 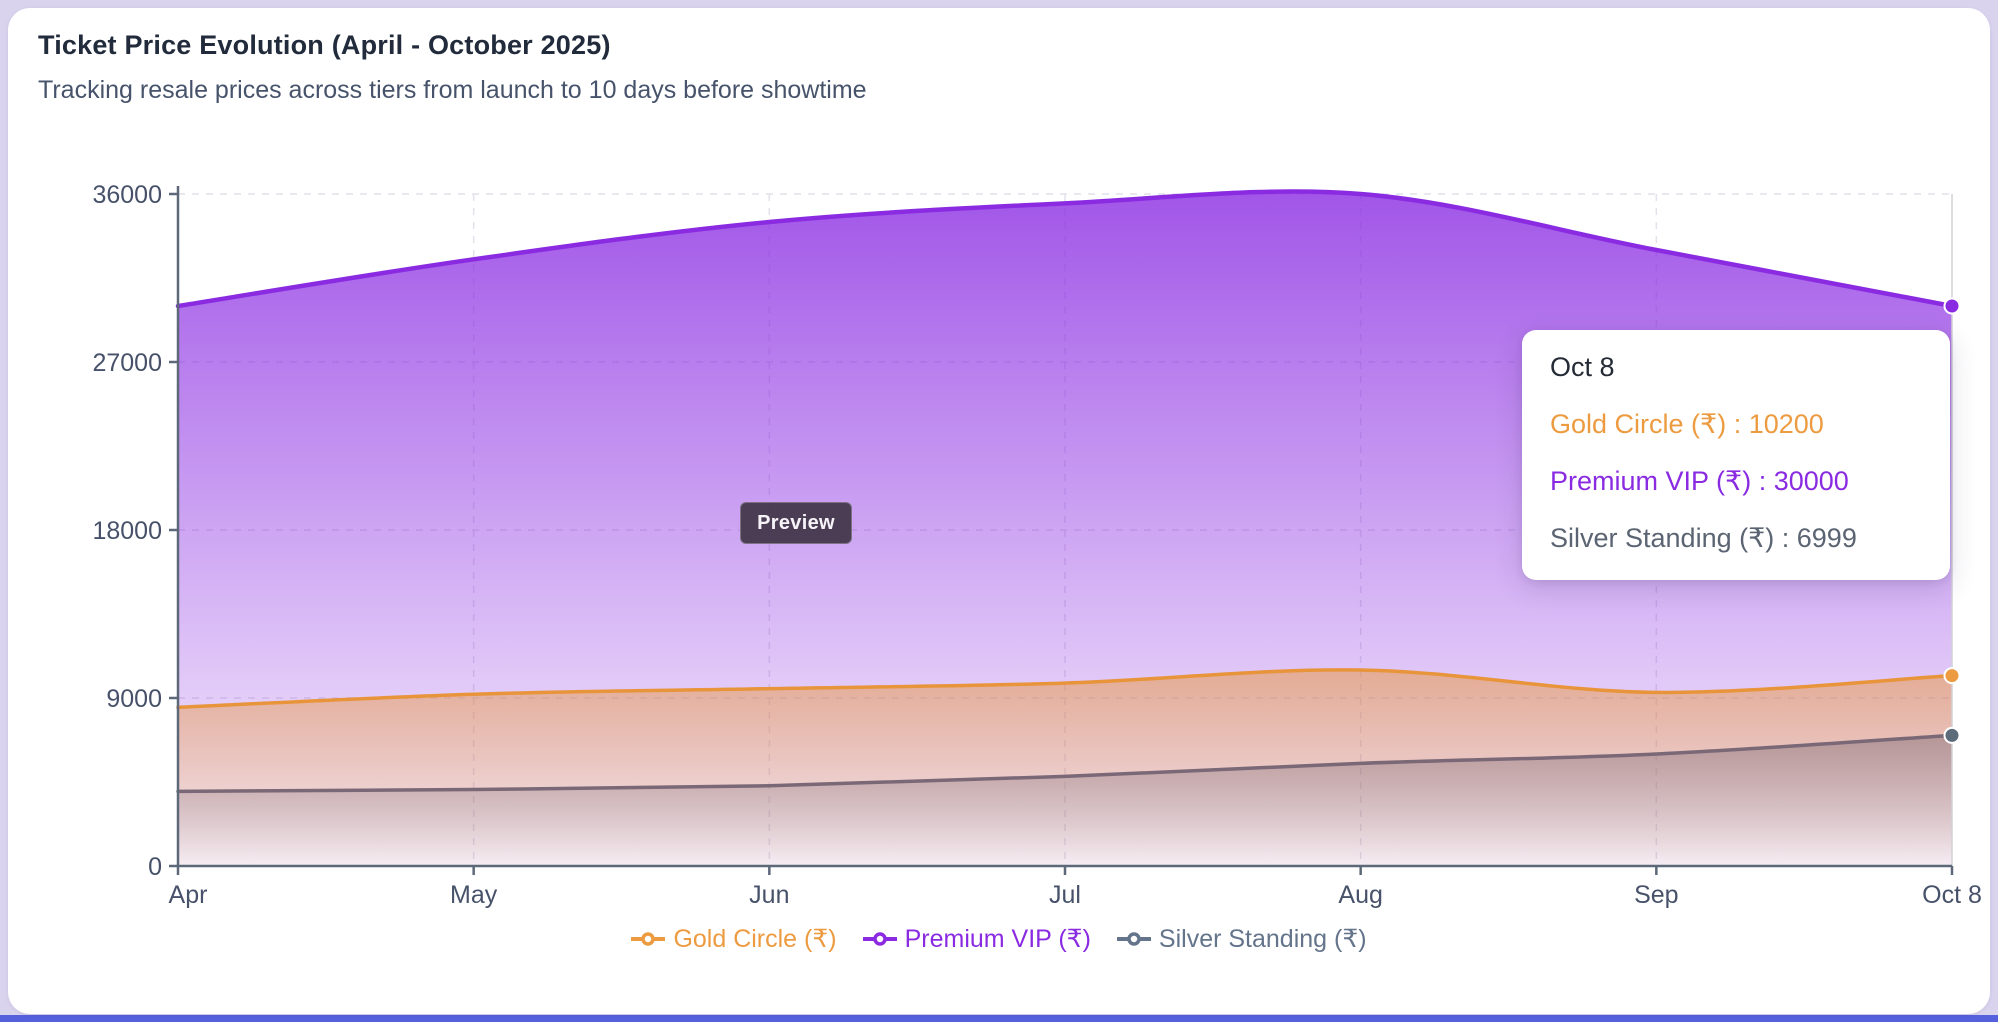 I want to click on y-axis-label: 27000, so click(x=127, y=363).